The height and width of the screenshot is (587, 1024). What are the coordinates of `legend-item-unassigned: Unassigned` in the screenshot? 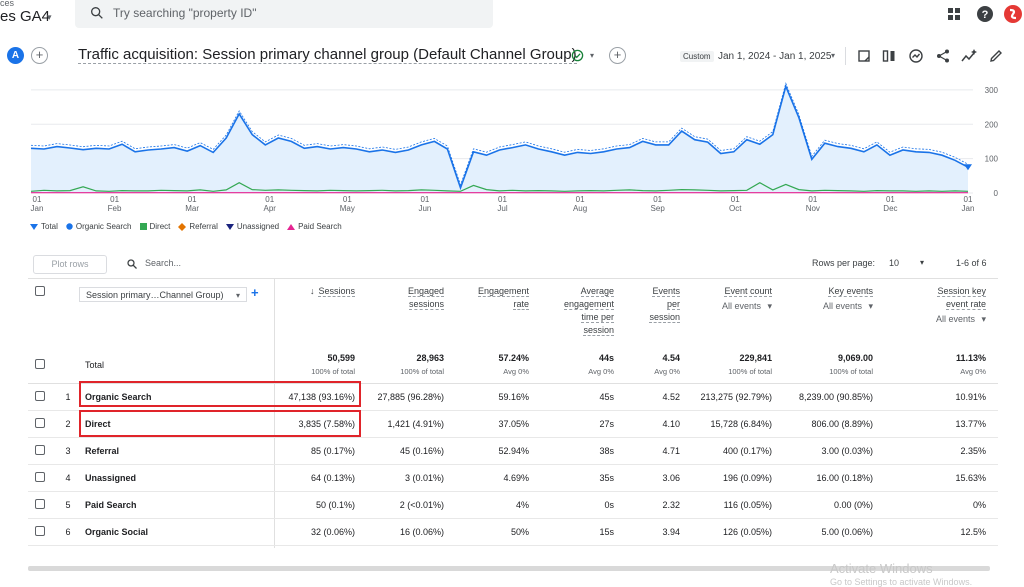 It's located at (252, 226).